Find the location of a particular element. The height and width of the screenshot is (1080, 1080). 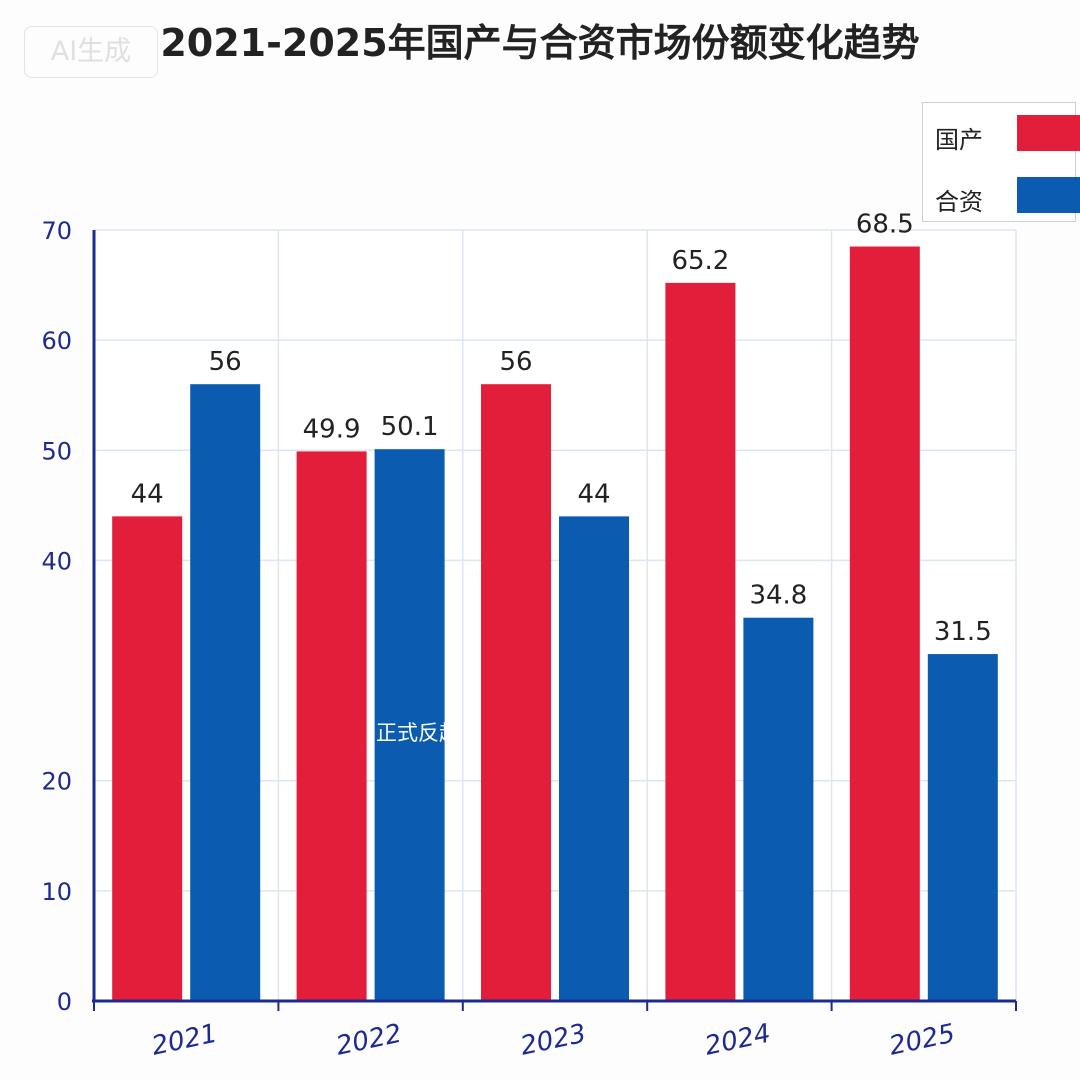

bar-joint-2023 is located at coordinates (594, 758).